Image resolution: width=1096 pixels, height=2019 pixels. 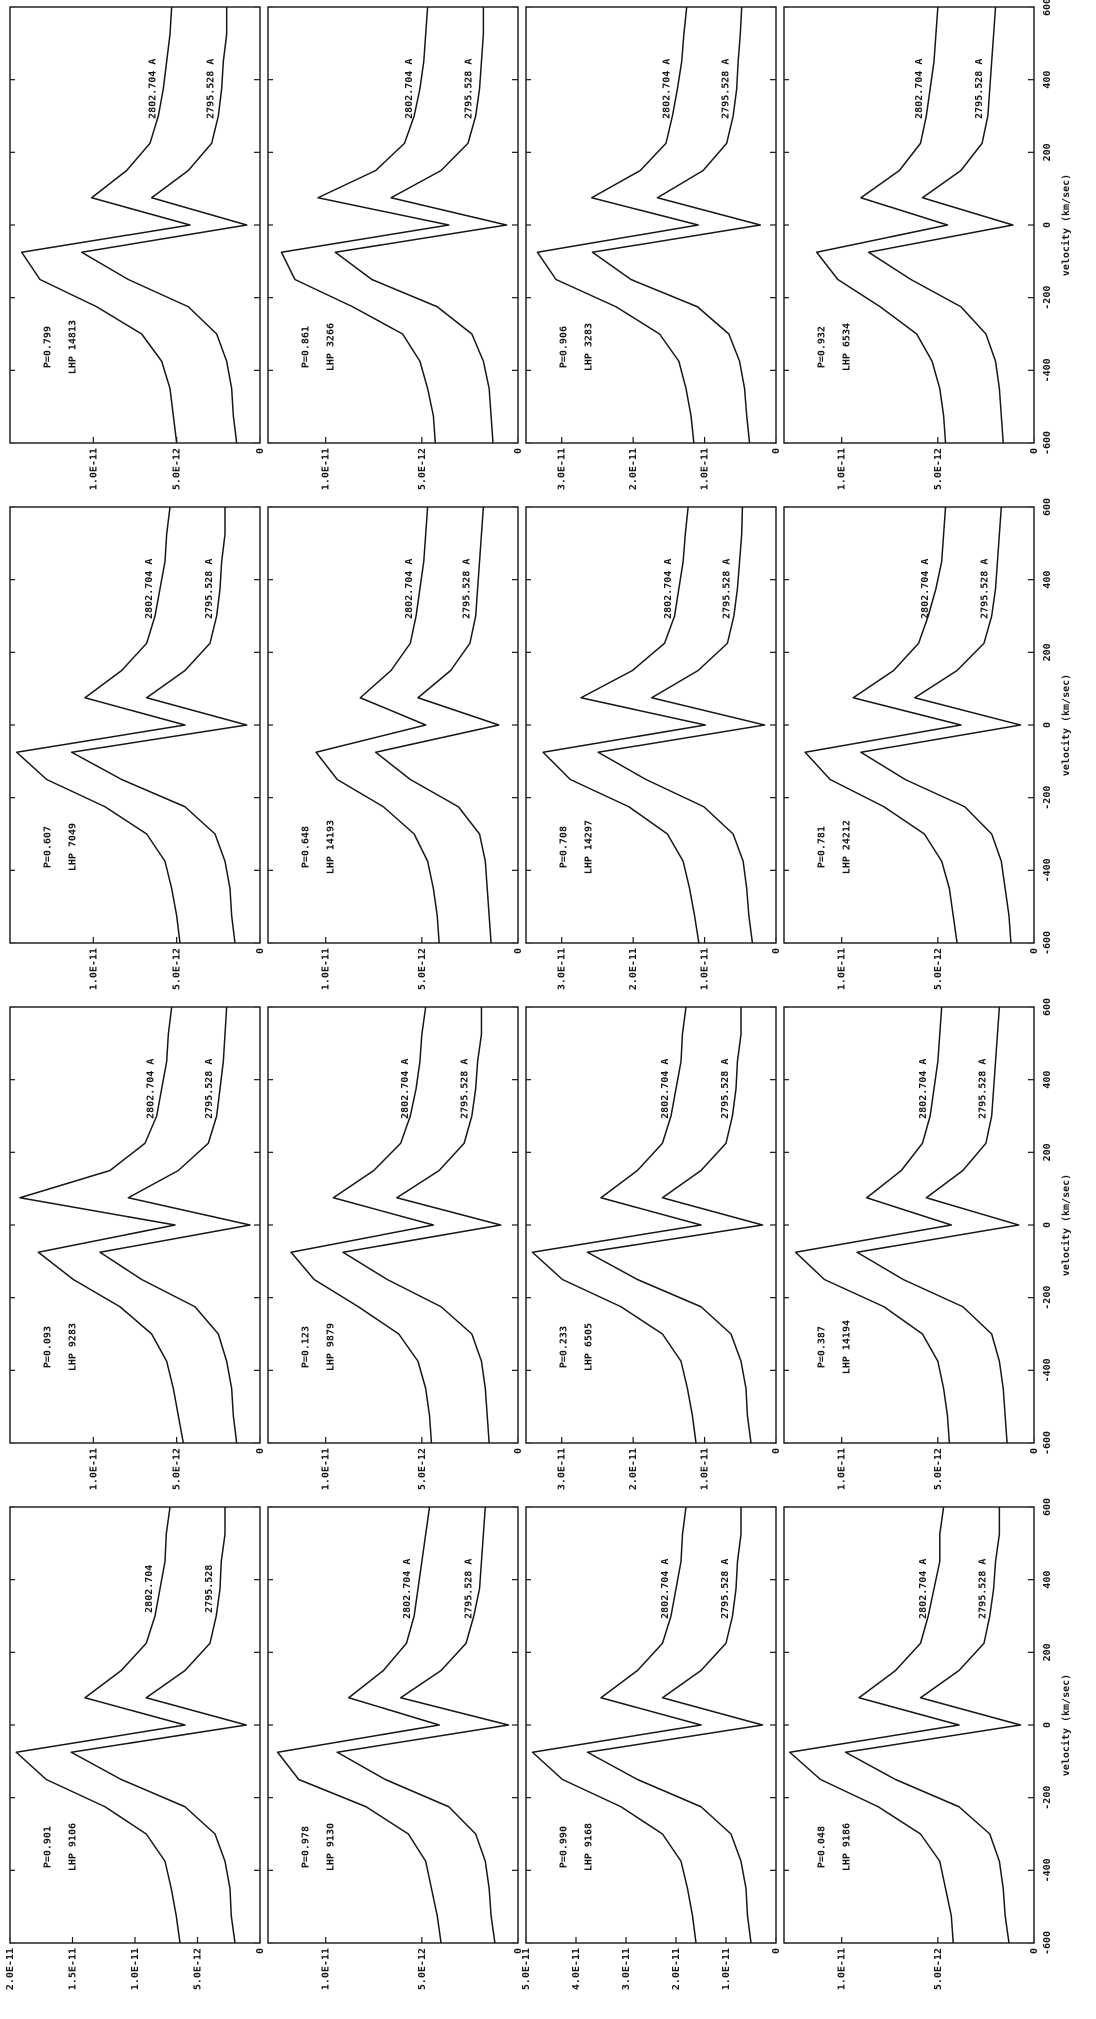 I want to click on panel-annotation: LHP 9130, so click(x=331, y=1847).